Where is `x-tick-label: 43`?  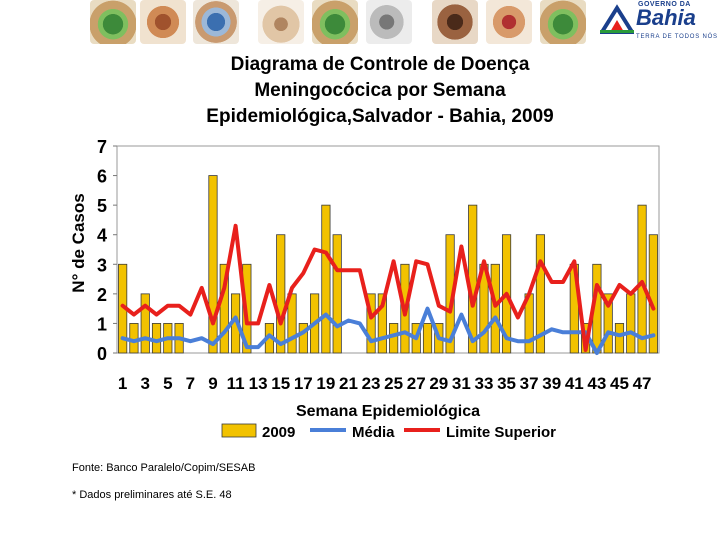
x-tick-label: 43 is located at coordinates (596, 383).